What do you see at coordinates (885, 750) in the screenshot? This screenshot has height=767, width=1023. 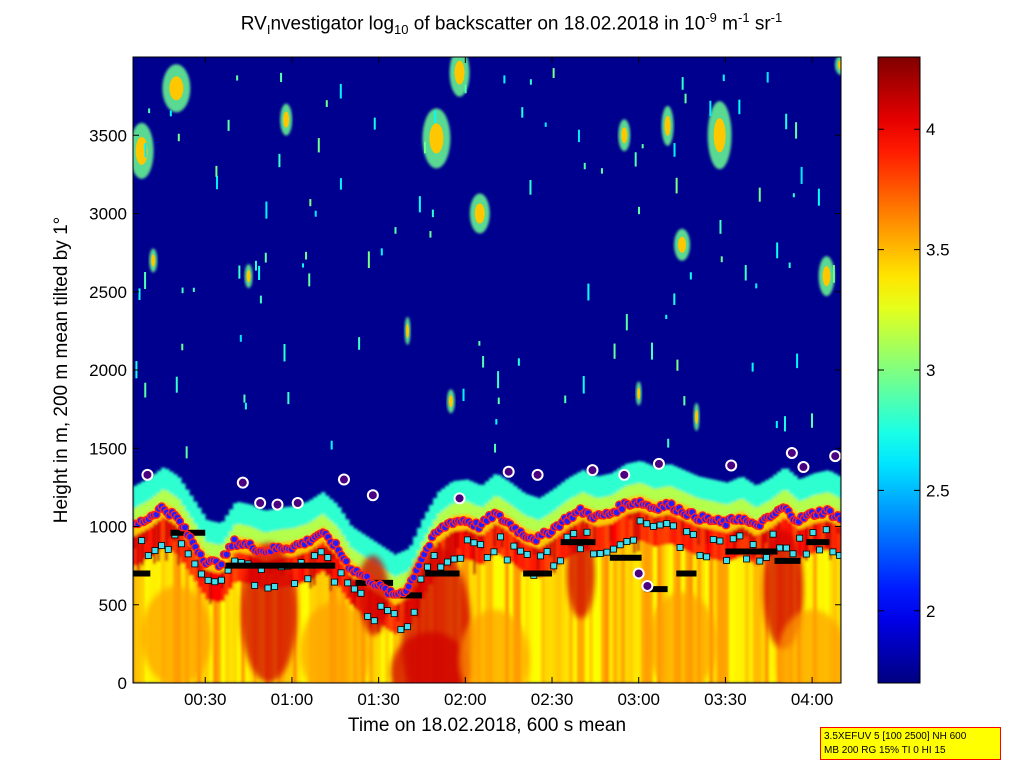 I see `info-line-2: MB 200 RG 15% TI 0 HI 15` at bounding box center [885, 750].